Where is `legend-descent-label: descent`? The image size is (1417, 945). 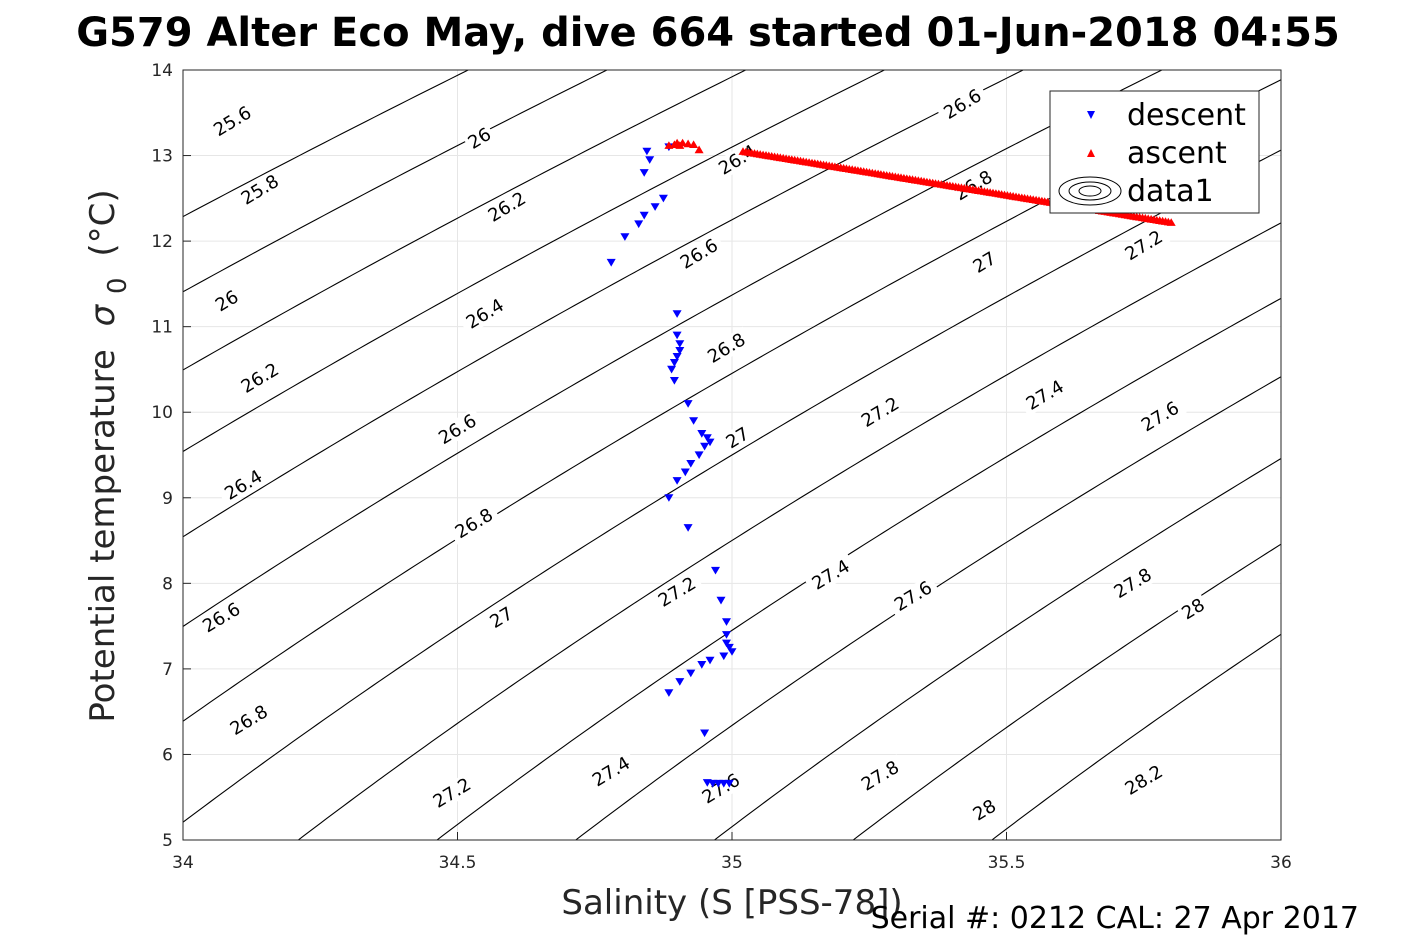
legend-descent-label: descent is located at coordinates (1186, 115).